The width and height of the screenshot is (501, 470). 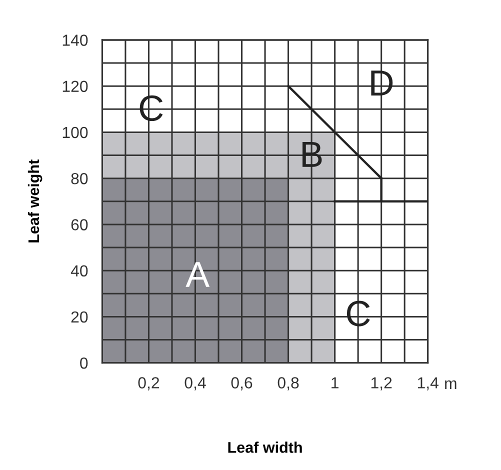 I want to click on x-axis-title: Leaf width, so click(x=265, y=447).